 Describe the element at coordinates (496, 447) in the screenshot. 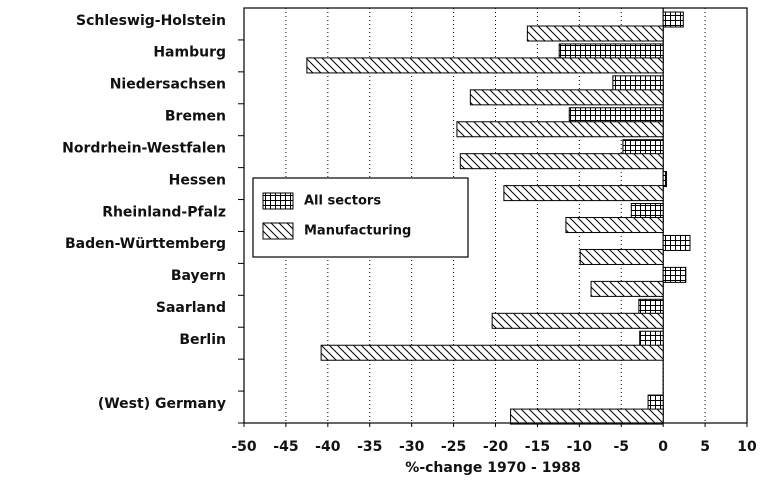

I see `x-tick-label: -20` at that location.